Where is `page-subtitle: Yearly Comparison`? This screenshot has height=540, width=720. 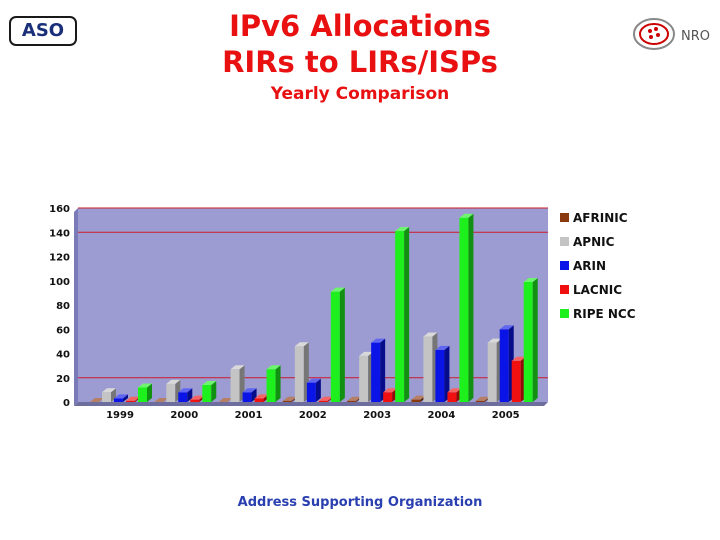
page-subtitle: Yearly Comparison is located at coordinates (360, 94).